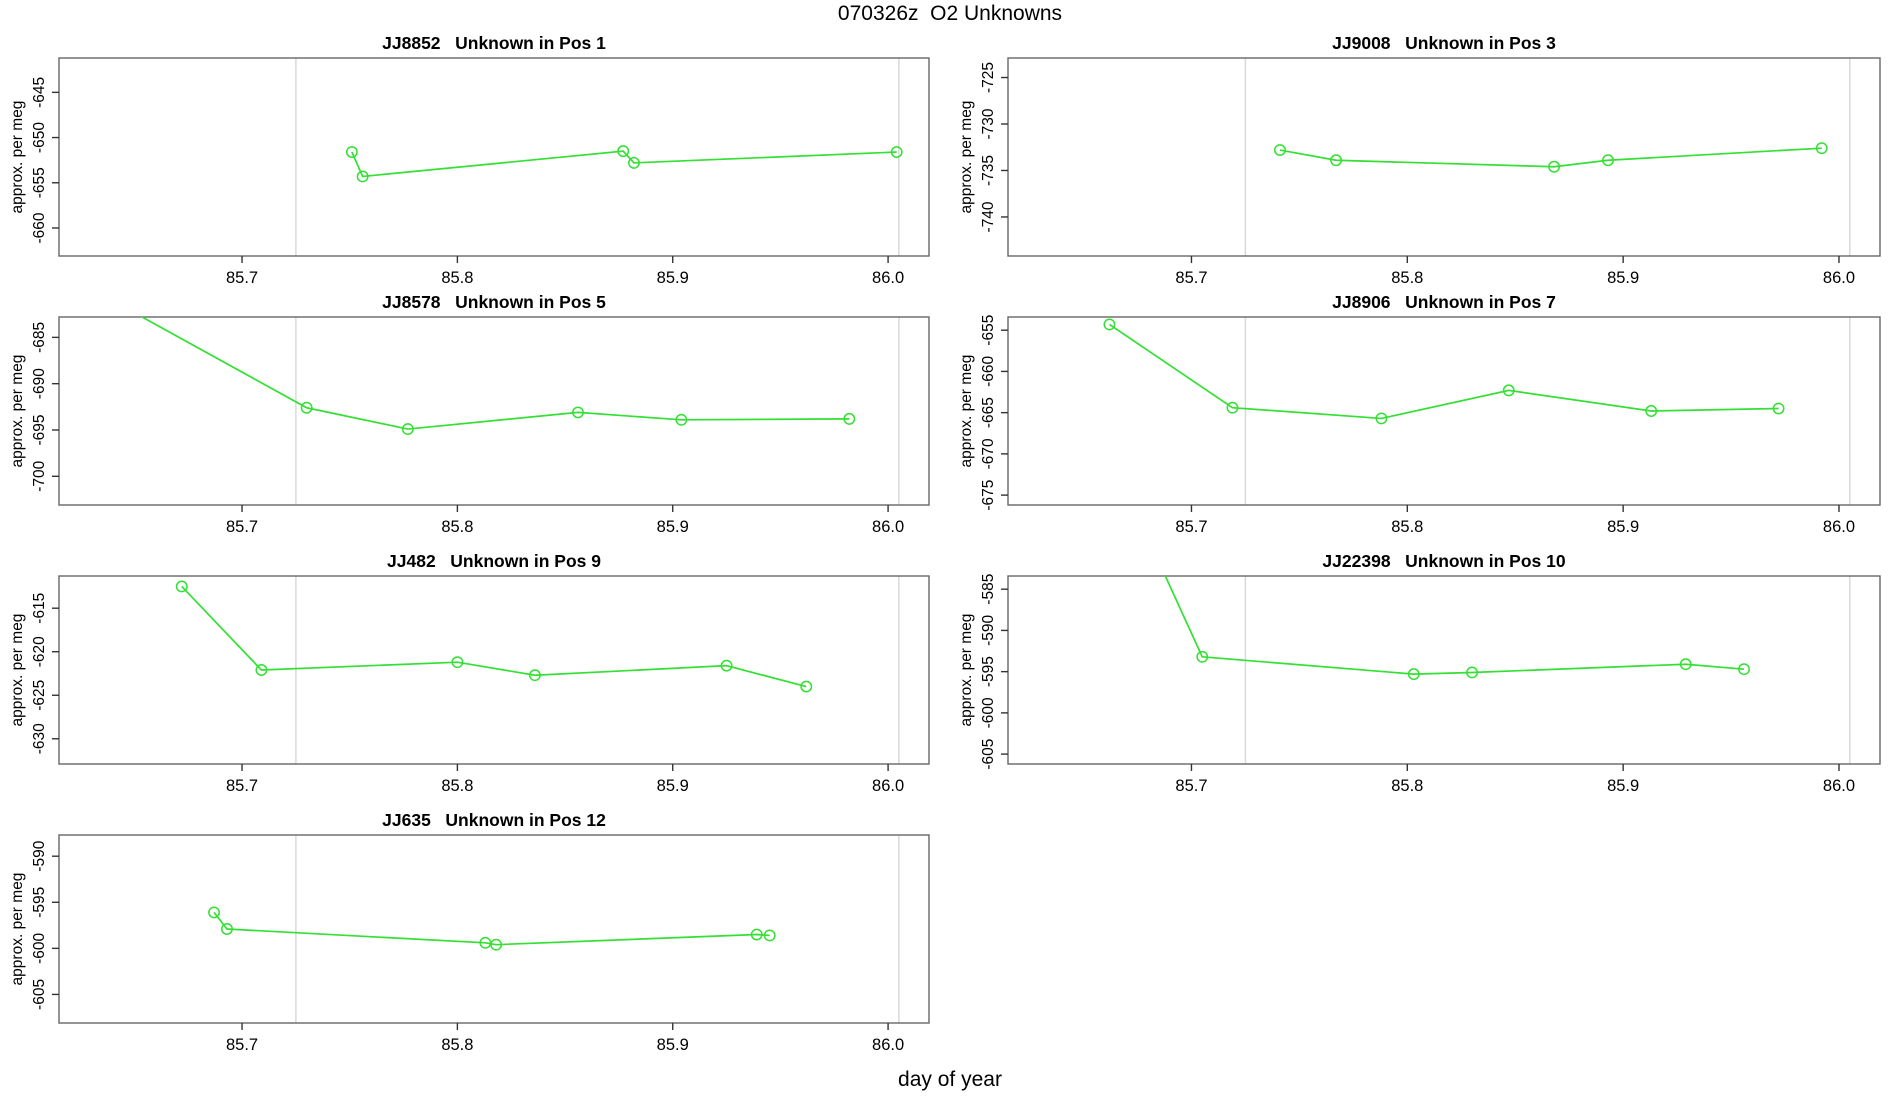 The height and width of the screenshot is (1100, 1900). Describe the element at coordinates (494, 43) in the screenshot. I see `subplot-title: JJ8852 Unknown in Pos 1` at that location.